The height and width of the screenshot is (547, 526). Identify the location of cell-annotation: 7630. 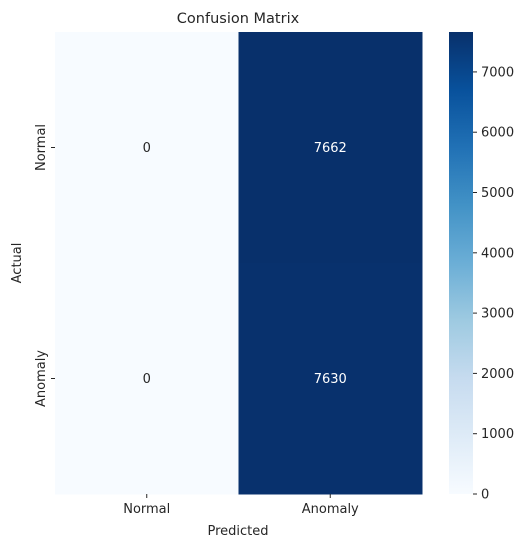
(330, 379).